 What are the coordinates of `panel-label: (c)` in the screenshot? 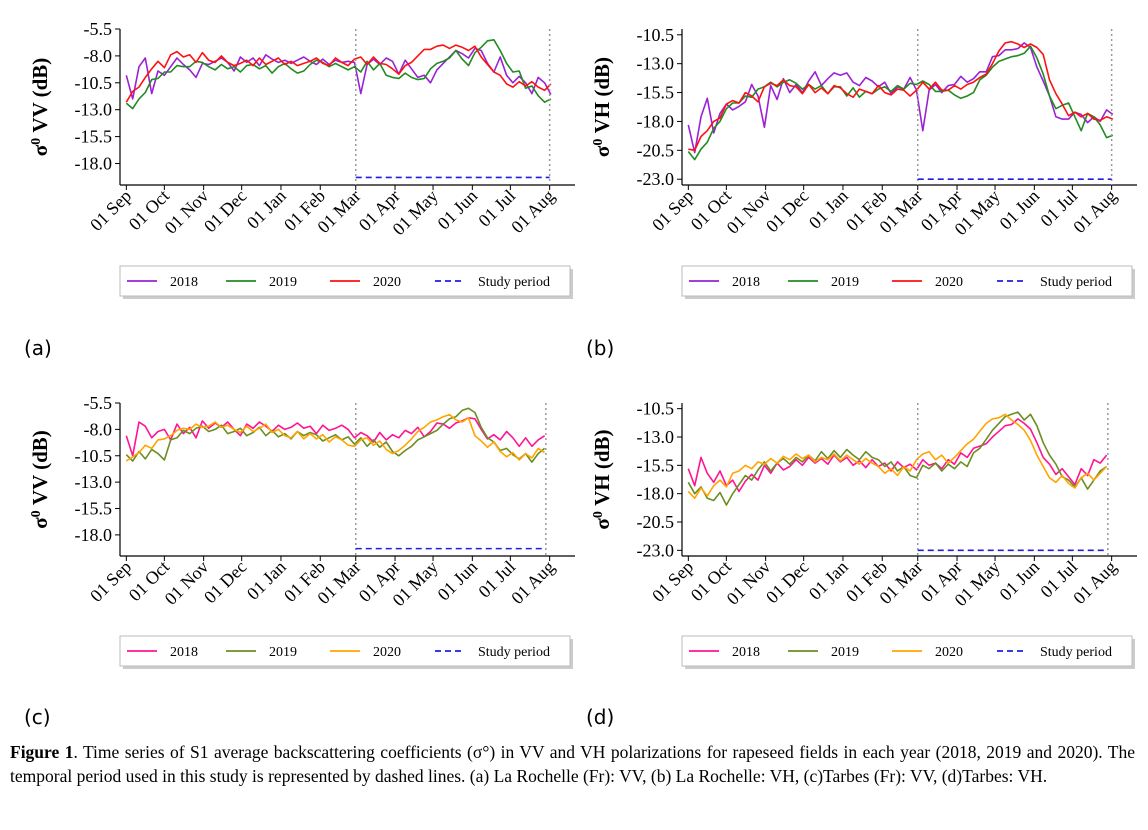 It's located at (37, 717).